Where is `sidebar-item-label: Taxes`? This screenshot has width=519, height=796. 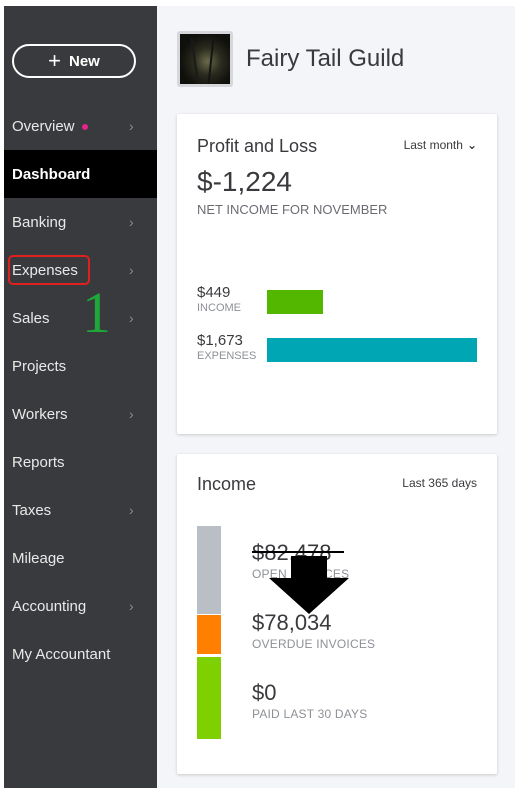 sidebar-item-label: Taxes is located at coordinates (32, 510).